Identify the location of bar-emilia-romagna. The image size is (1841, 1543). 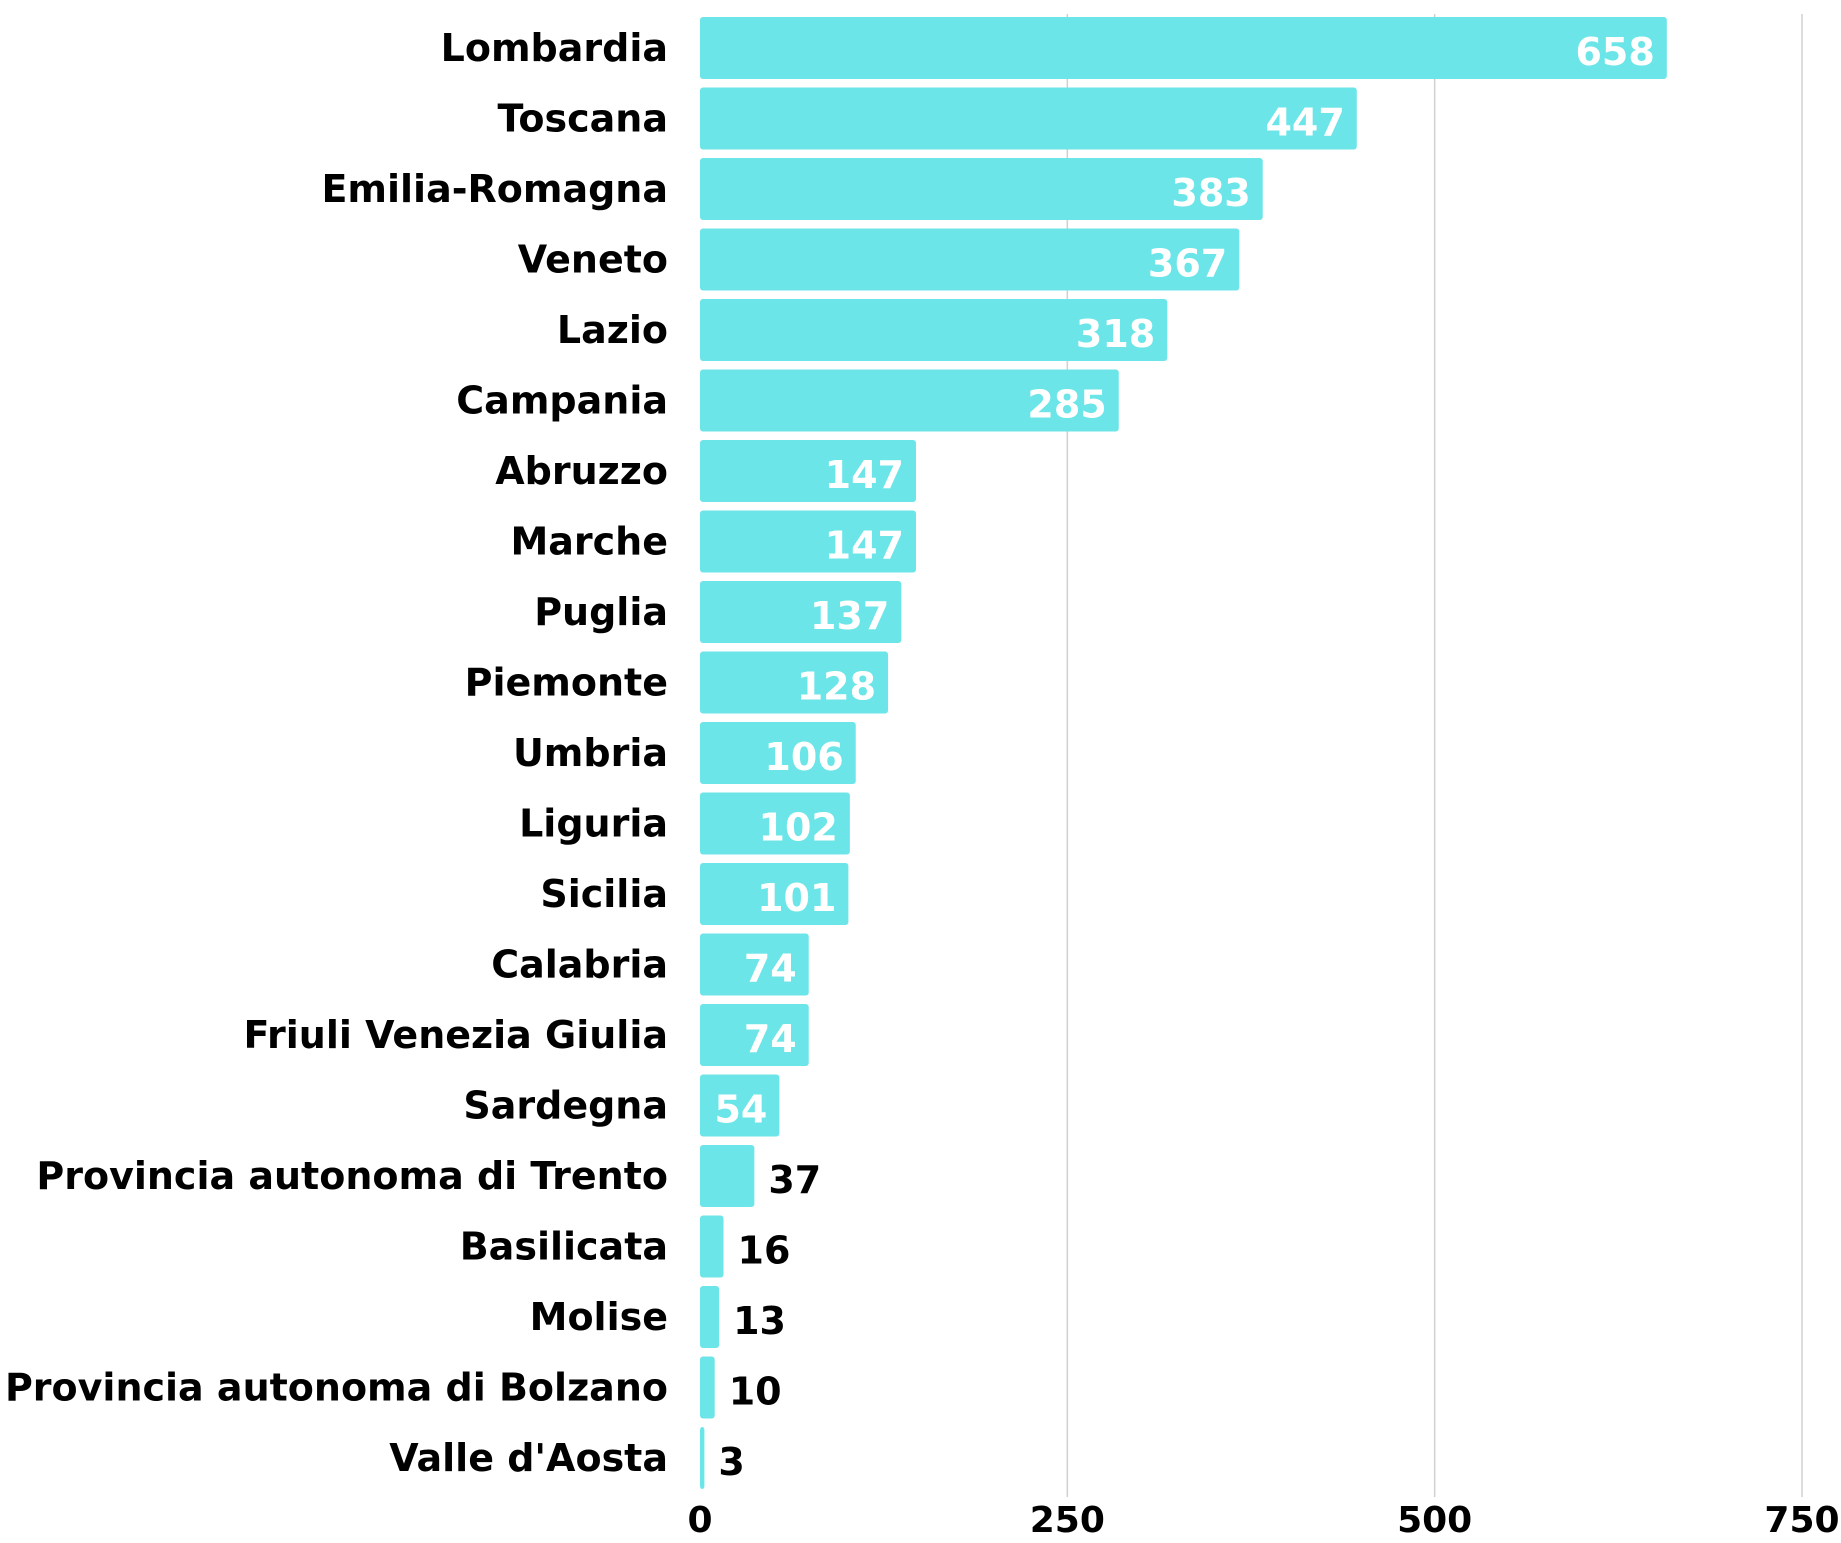
(981, 189).